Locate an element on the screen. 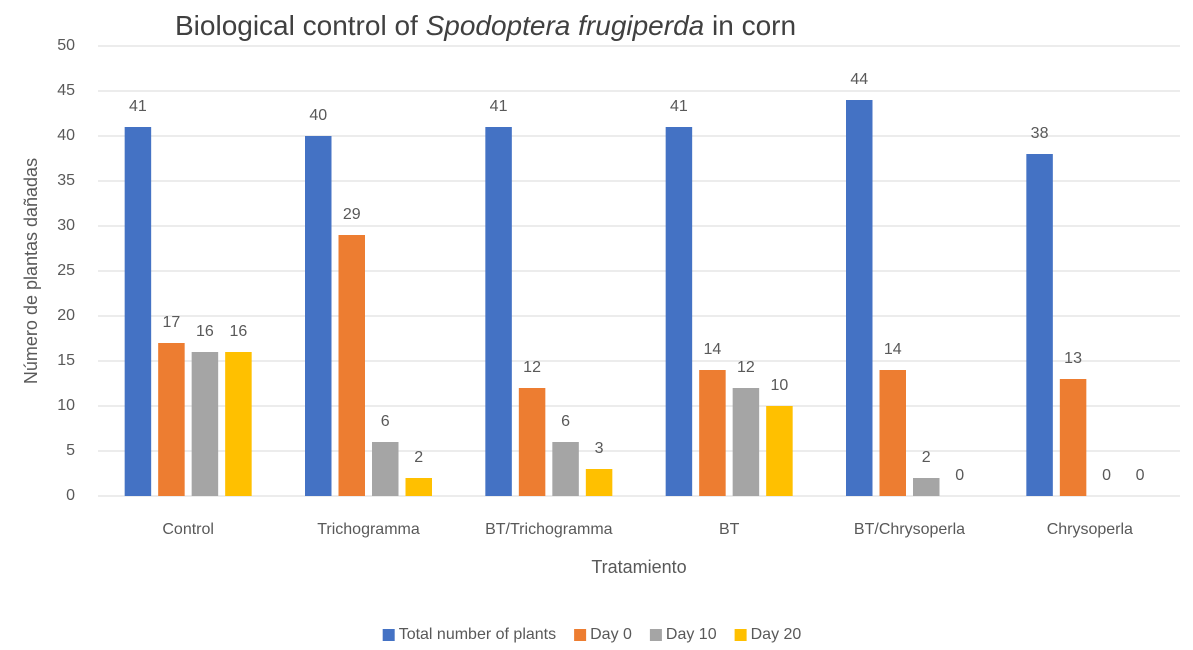 The height and width of the screenshot is (650, 1193). data-label: 38 is located at coordinates (1040, 133).